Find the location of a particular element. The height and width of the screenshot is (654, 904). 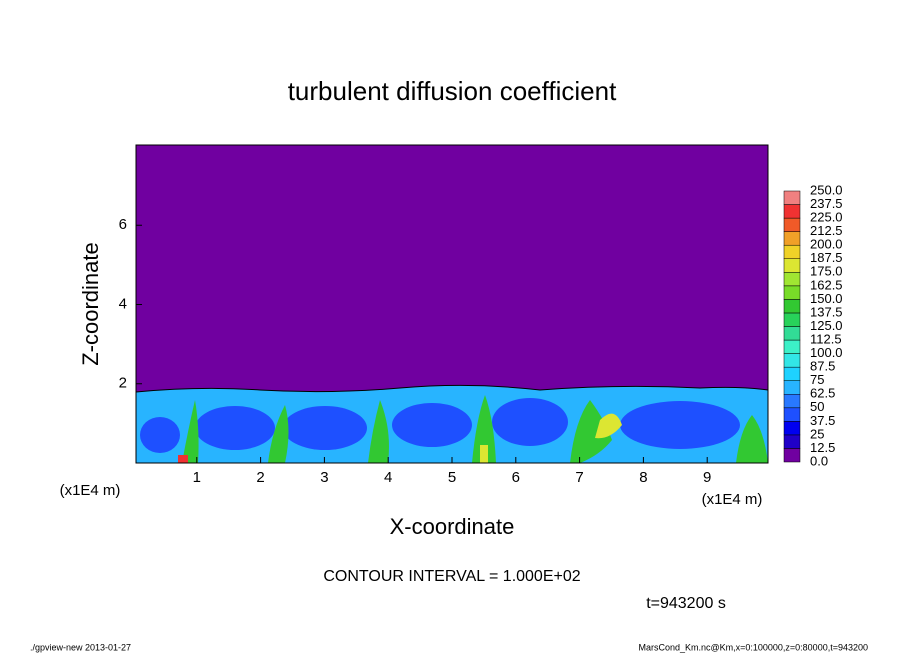

colorbar-label: 62.5 is located at coordinates (822, 393).